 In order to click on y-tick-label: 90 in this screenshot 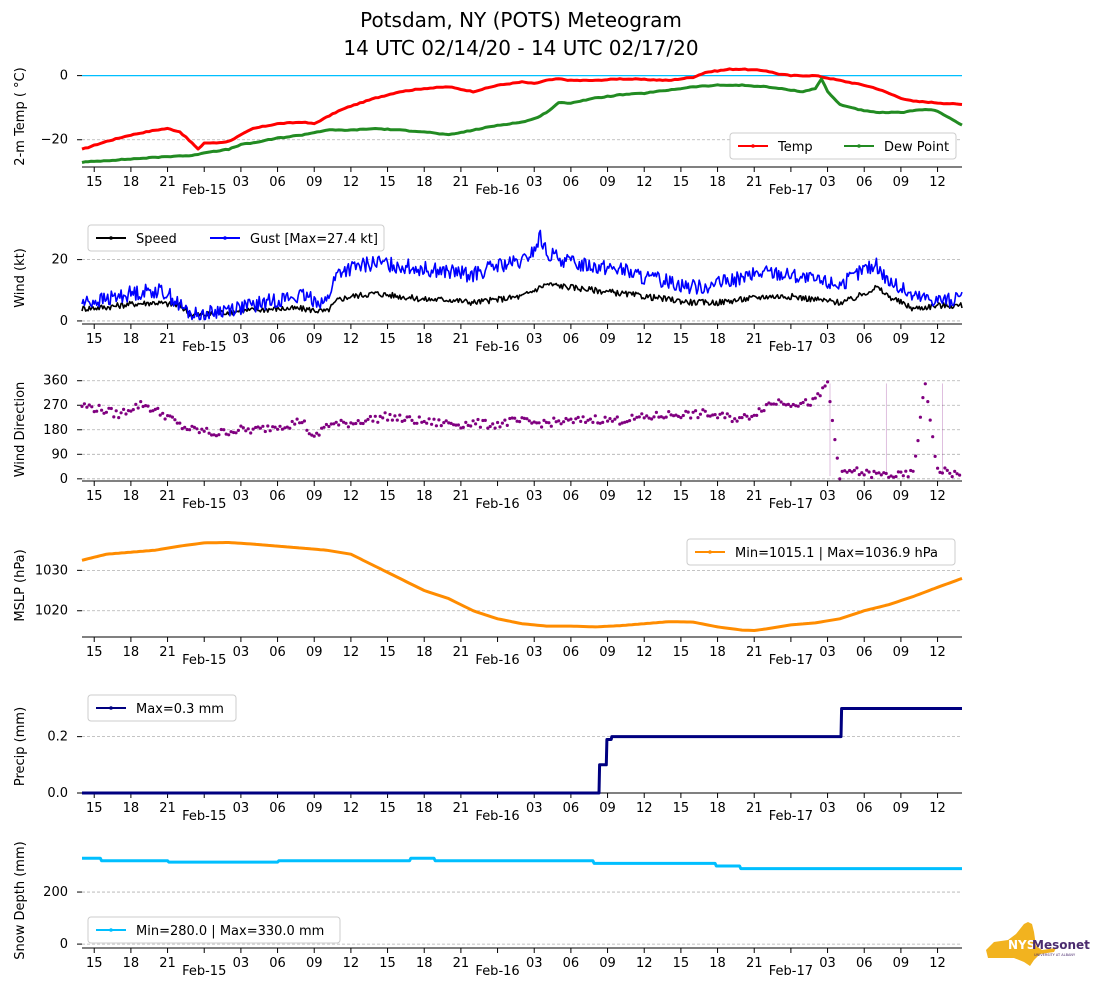, I will do `click(59, 454)`.